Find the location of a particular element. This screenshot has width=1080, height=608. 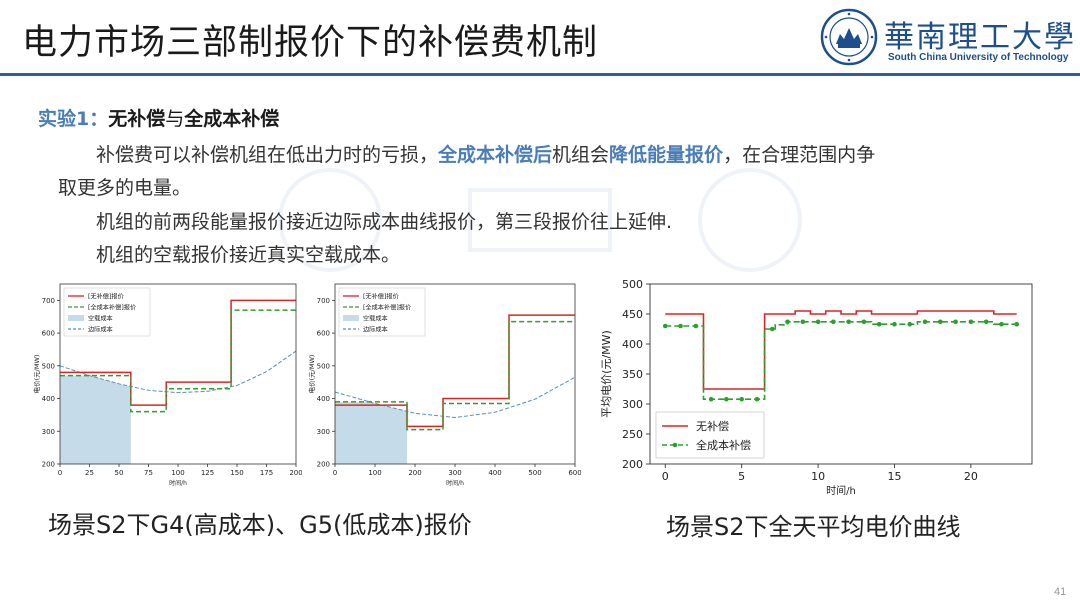

x-tick-label: 25 is located at coordinates (89, 473).